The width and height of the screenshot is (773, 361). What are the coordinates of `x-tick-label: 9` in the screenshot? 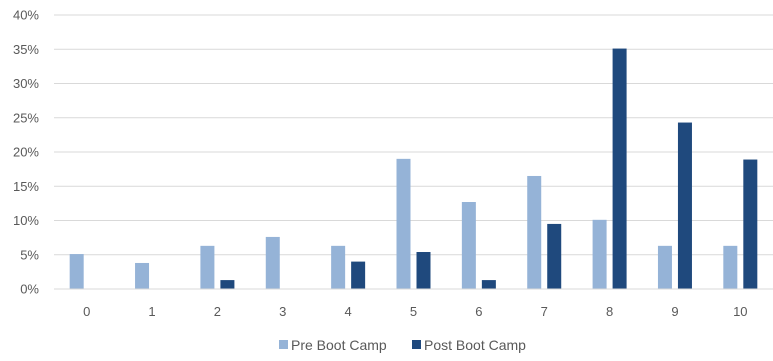 It's located at (674, 311).